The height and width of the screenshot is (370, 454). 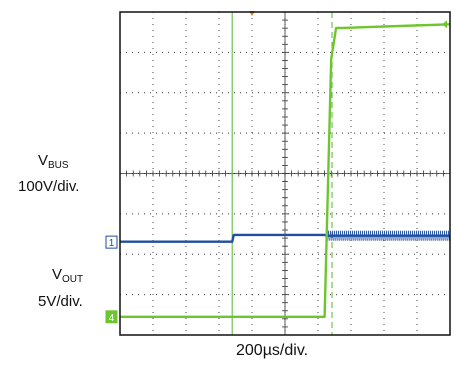 I want to click on vbus-marker-number: 1, so click(x=112, y=243).